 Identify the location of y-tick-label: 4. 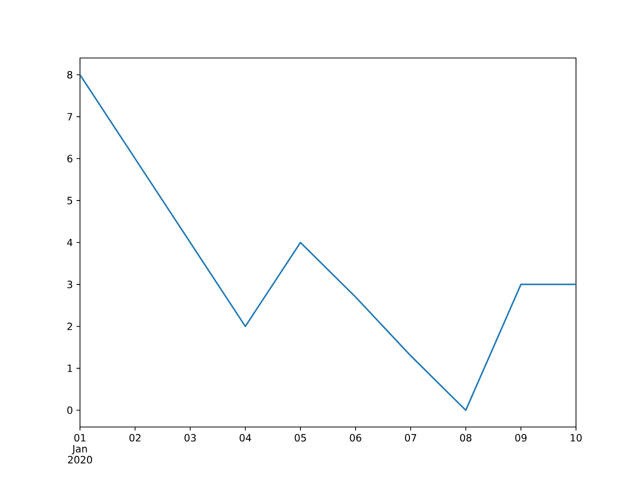
(69, 242).